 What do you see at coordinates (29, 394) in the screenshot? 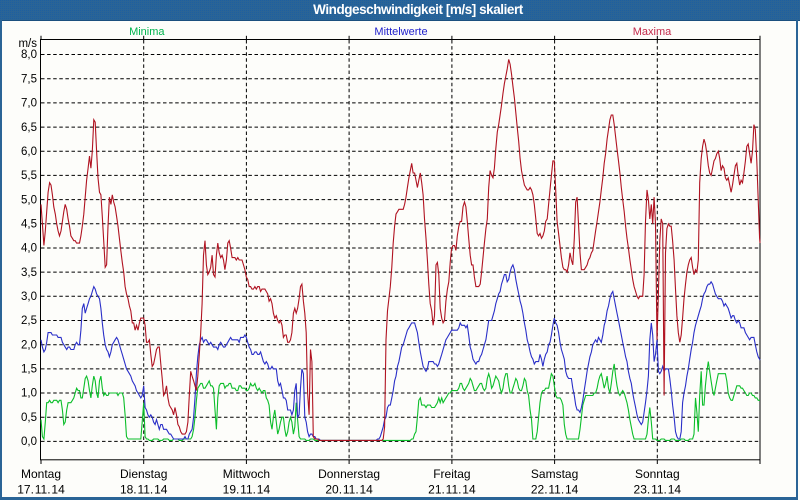
I see `svg-text: 1,0` at bounding box center [29, 394].